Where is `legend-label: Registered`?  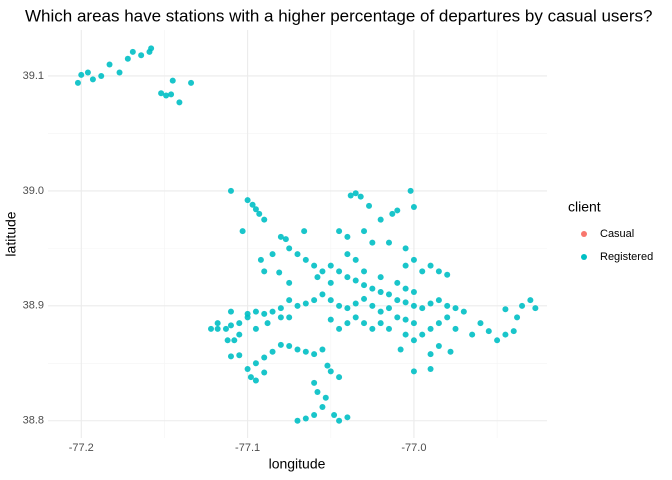
legend-label: Registered is located at coordinates (626, 257).